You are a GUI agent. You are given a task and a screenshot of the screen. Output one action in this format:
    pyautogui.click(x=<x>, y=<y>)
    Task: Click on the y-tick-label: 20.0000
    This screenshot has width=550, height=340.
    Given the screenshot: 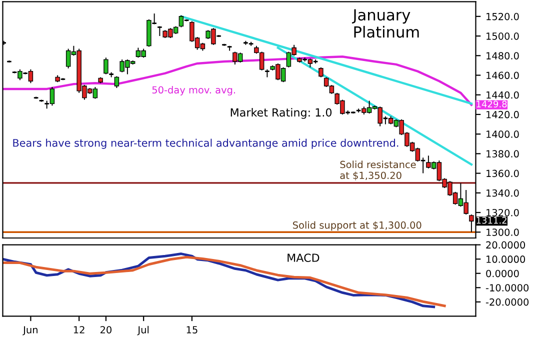 What is the action you would take?
    pyautogui.click(x=506, y=245)
    